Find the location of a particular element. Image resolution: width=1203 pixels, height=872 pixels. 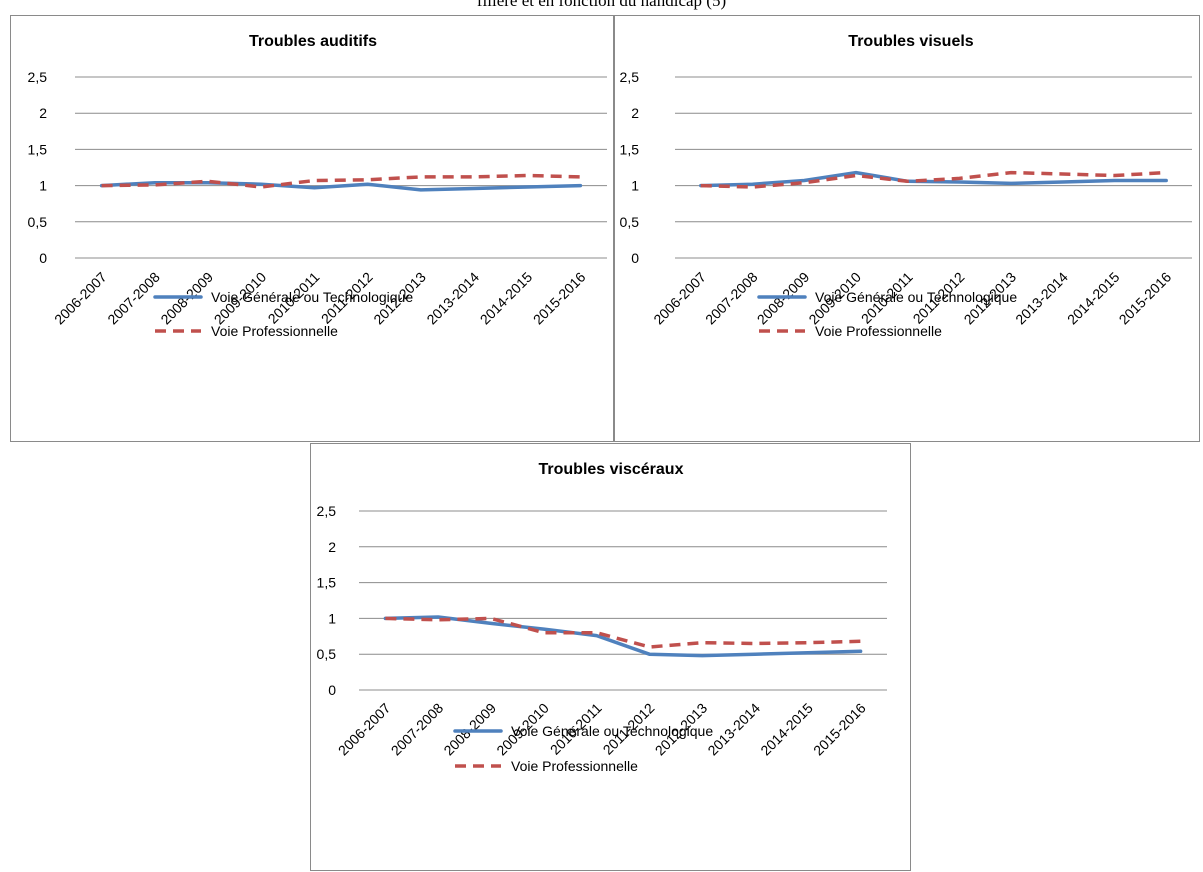

x-tick-label: 2008-2009 is located at coordinates (469, 729).